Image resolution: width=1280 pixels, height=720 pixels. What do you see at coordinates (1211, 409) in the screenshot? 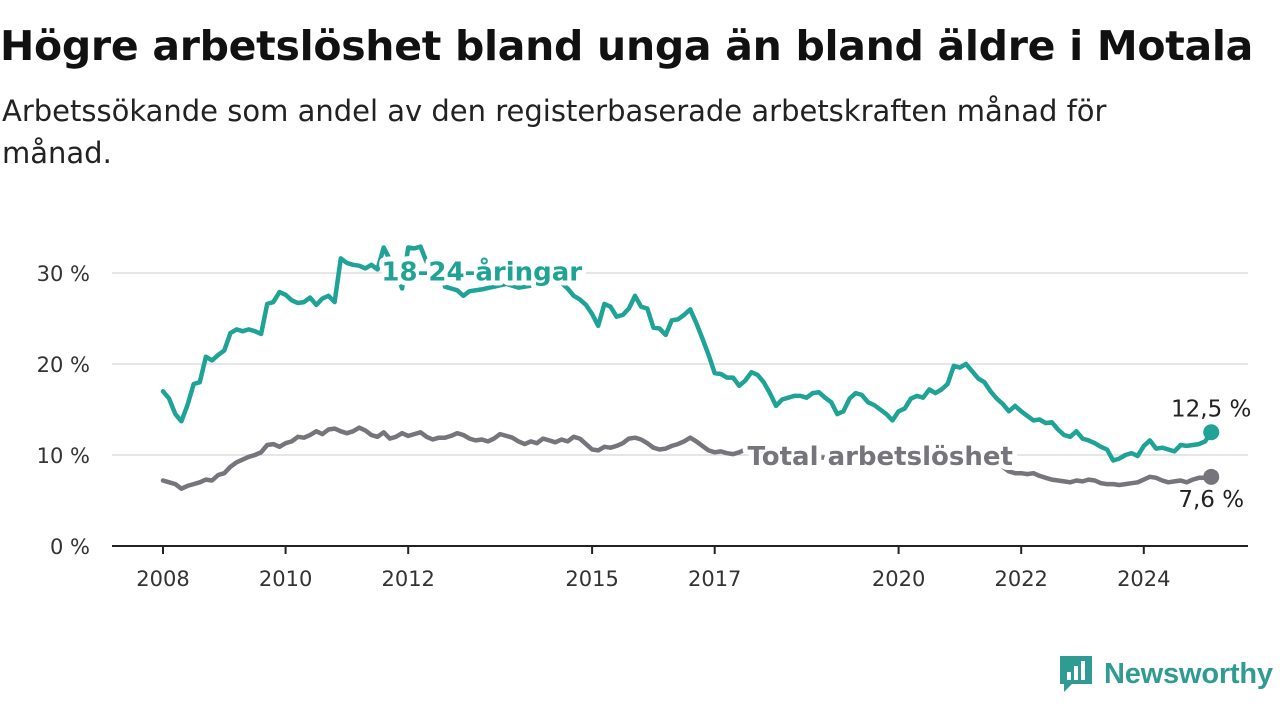
I see `end-value-label: 12,5 %` at bounding box center [1211, 409].